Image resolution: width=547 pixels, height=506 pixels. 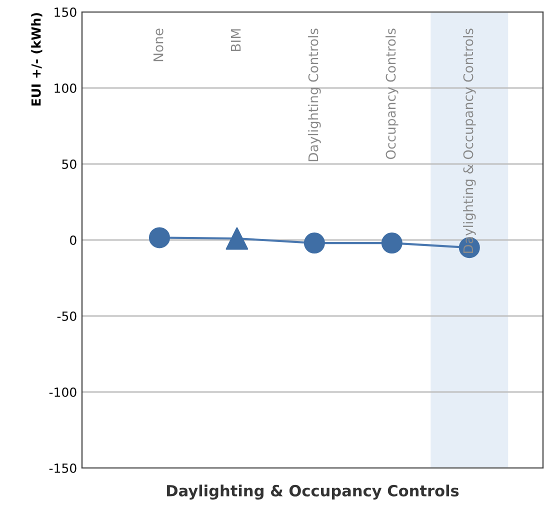 I want to click on y-tick-label: 100, so click(x=65, y=88).